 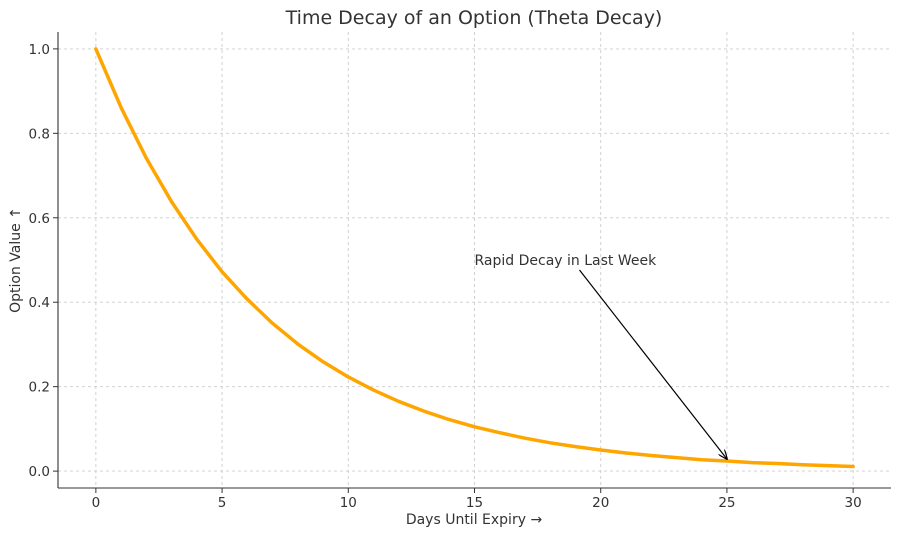 I want to click on y-tick-label: 0.6, so click(x=39, y=219).